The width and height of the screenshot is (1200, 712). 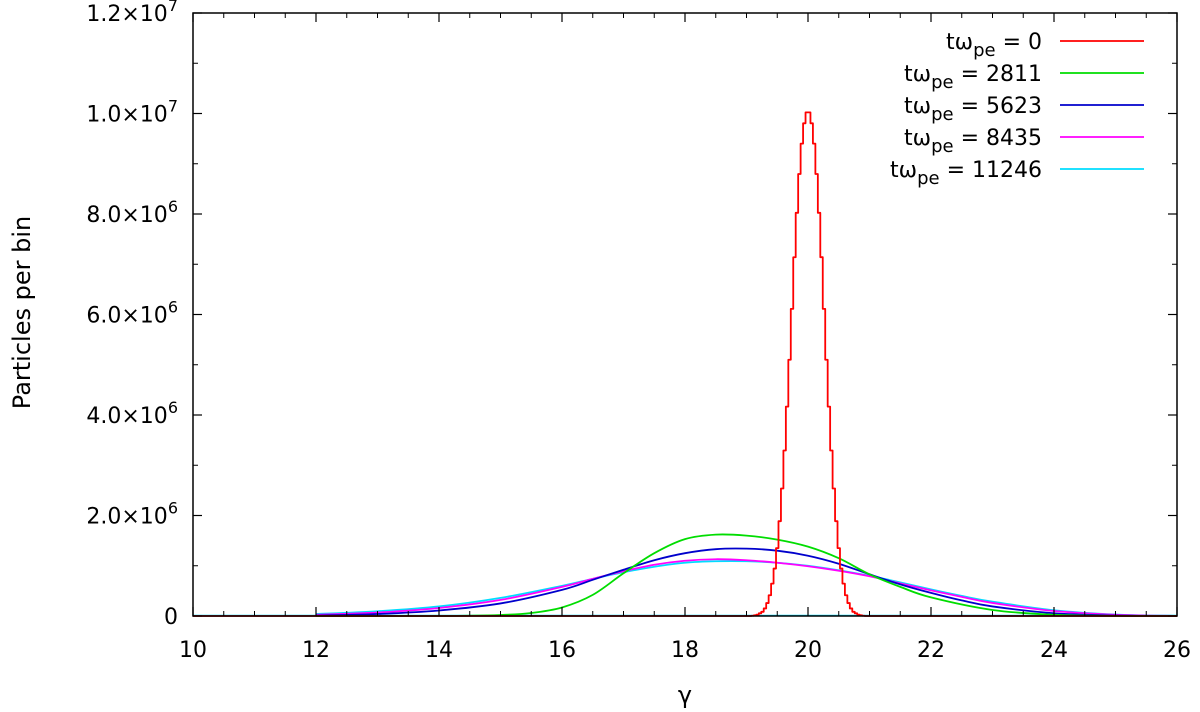 What do you see at coordinates (685, 695) in the screenshot?
I see `x-axis-title: γ` at bounding box center [685, 695].